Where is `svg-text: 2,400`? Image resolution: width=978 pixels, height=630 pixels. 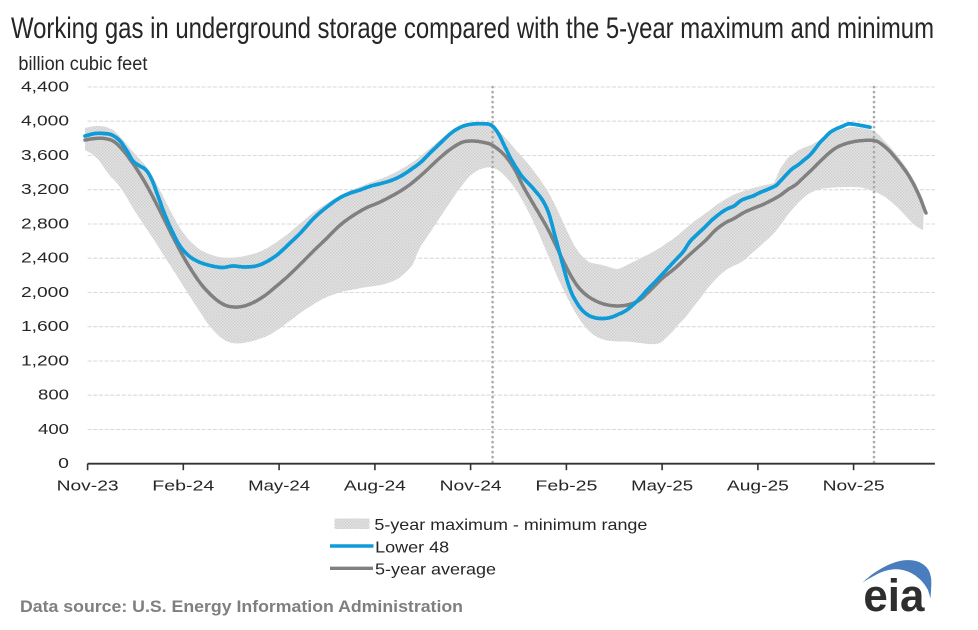
svg-text: 2,400 is located at coordinates (45, 258).